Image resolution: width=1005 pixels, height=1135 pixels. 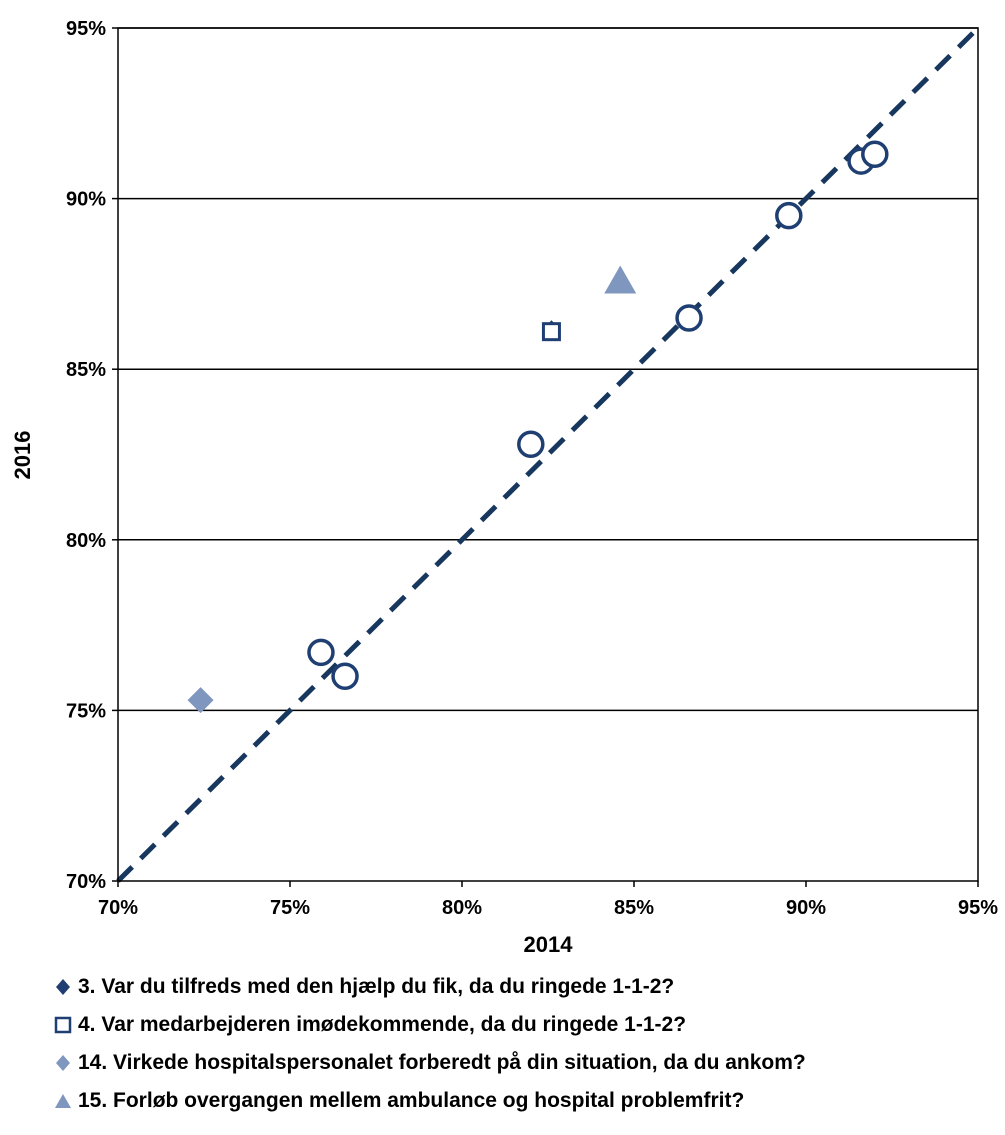 I want to click on y-tick-label: 90%, so click(x=86, y=200).